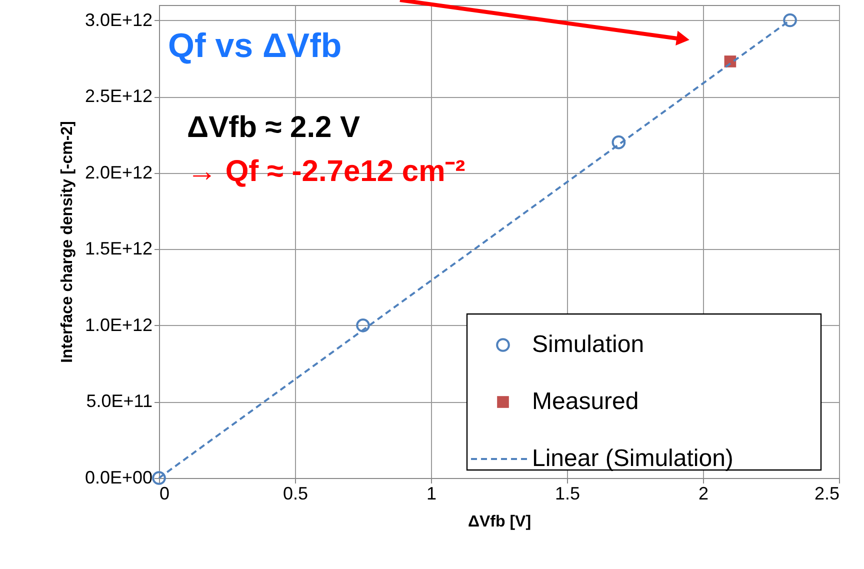 The width and height of the screenshot is (864, 569). What do you see at coordinates (431, 494) in the screenshot?
I see `x-tick-label: 1` at bounding box center [431, 494].